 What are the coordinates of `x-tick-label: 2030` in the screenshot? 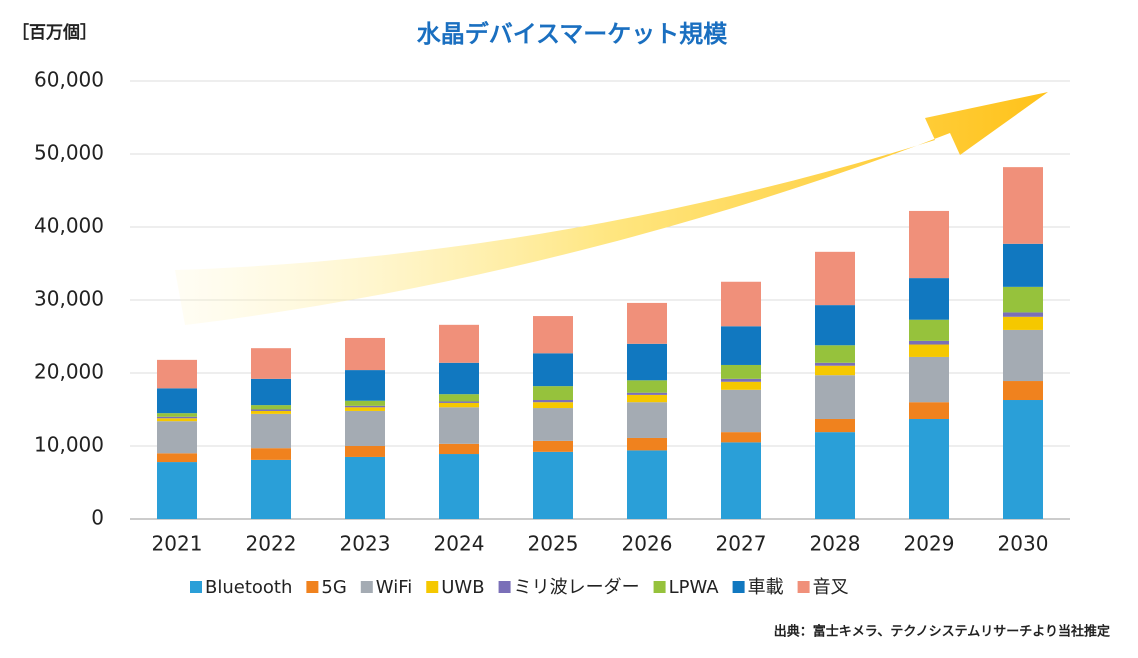 It's located at (1023, 544).